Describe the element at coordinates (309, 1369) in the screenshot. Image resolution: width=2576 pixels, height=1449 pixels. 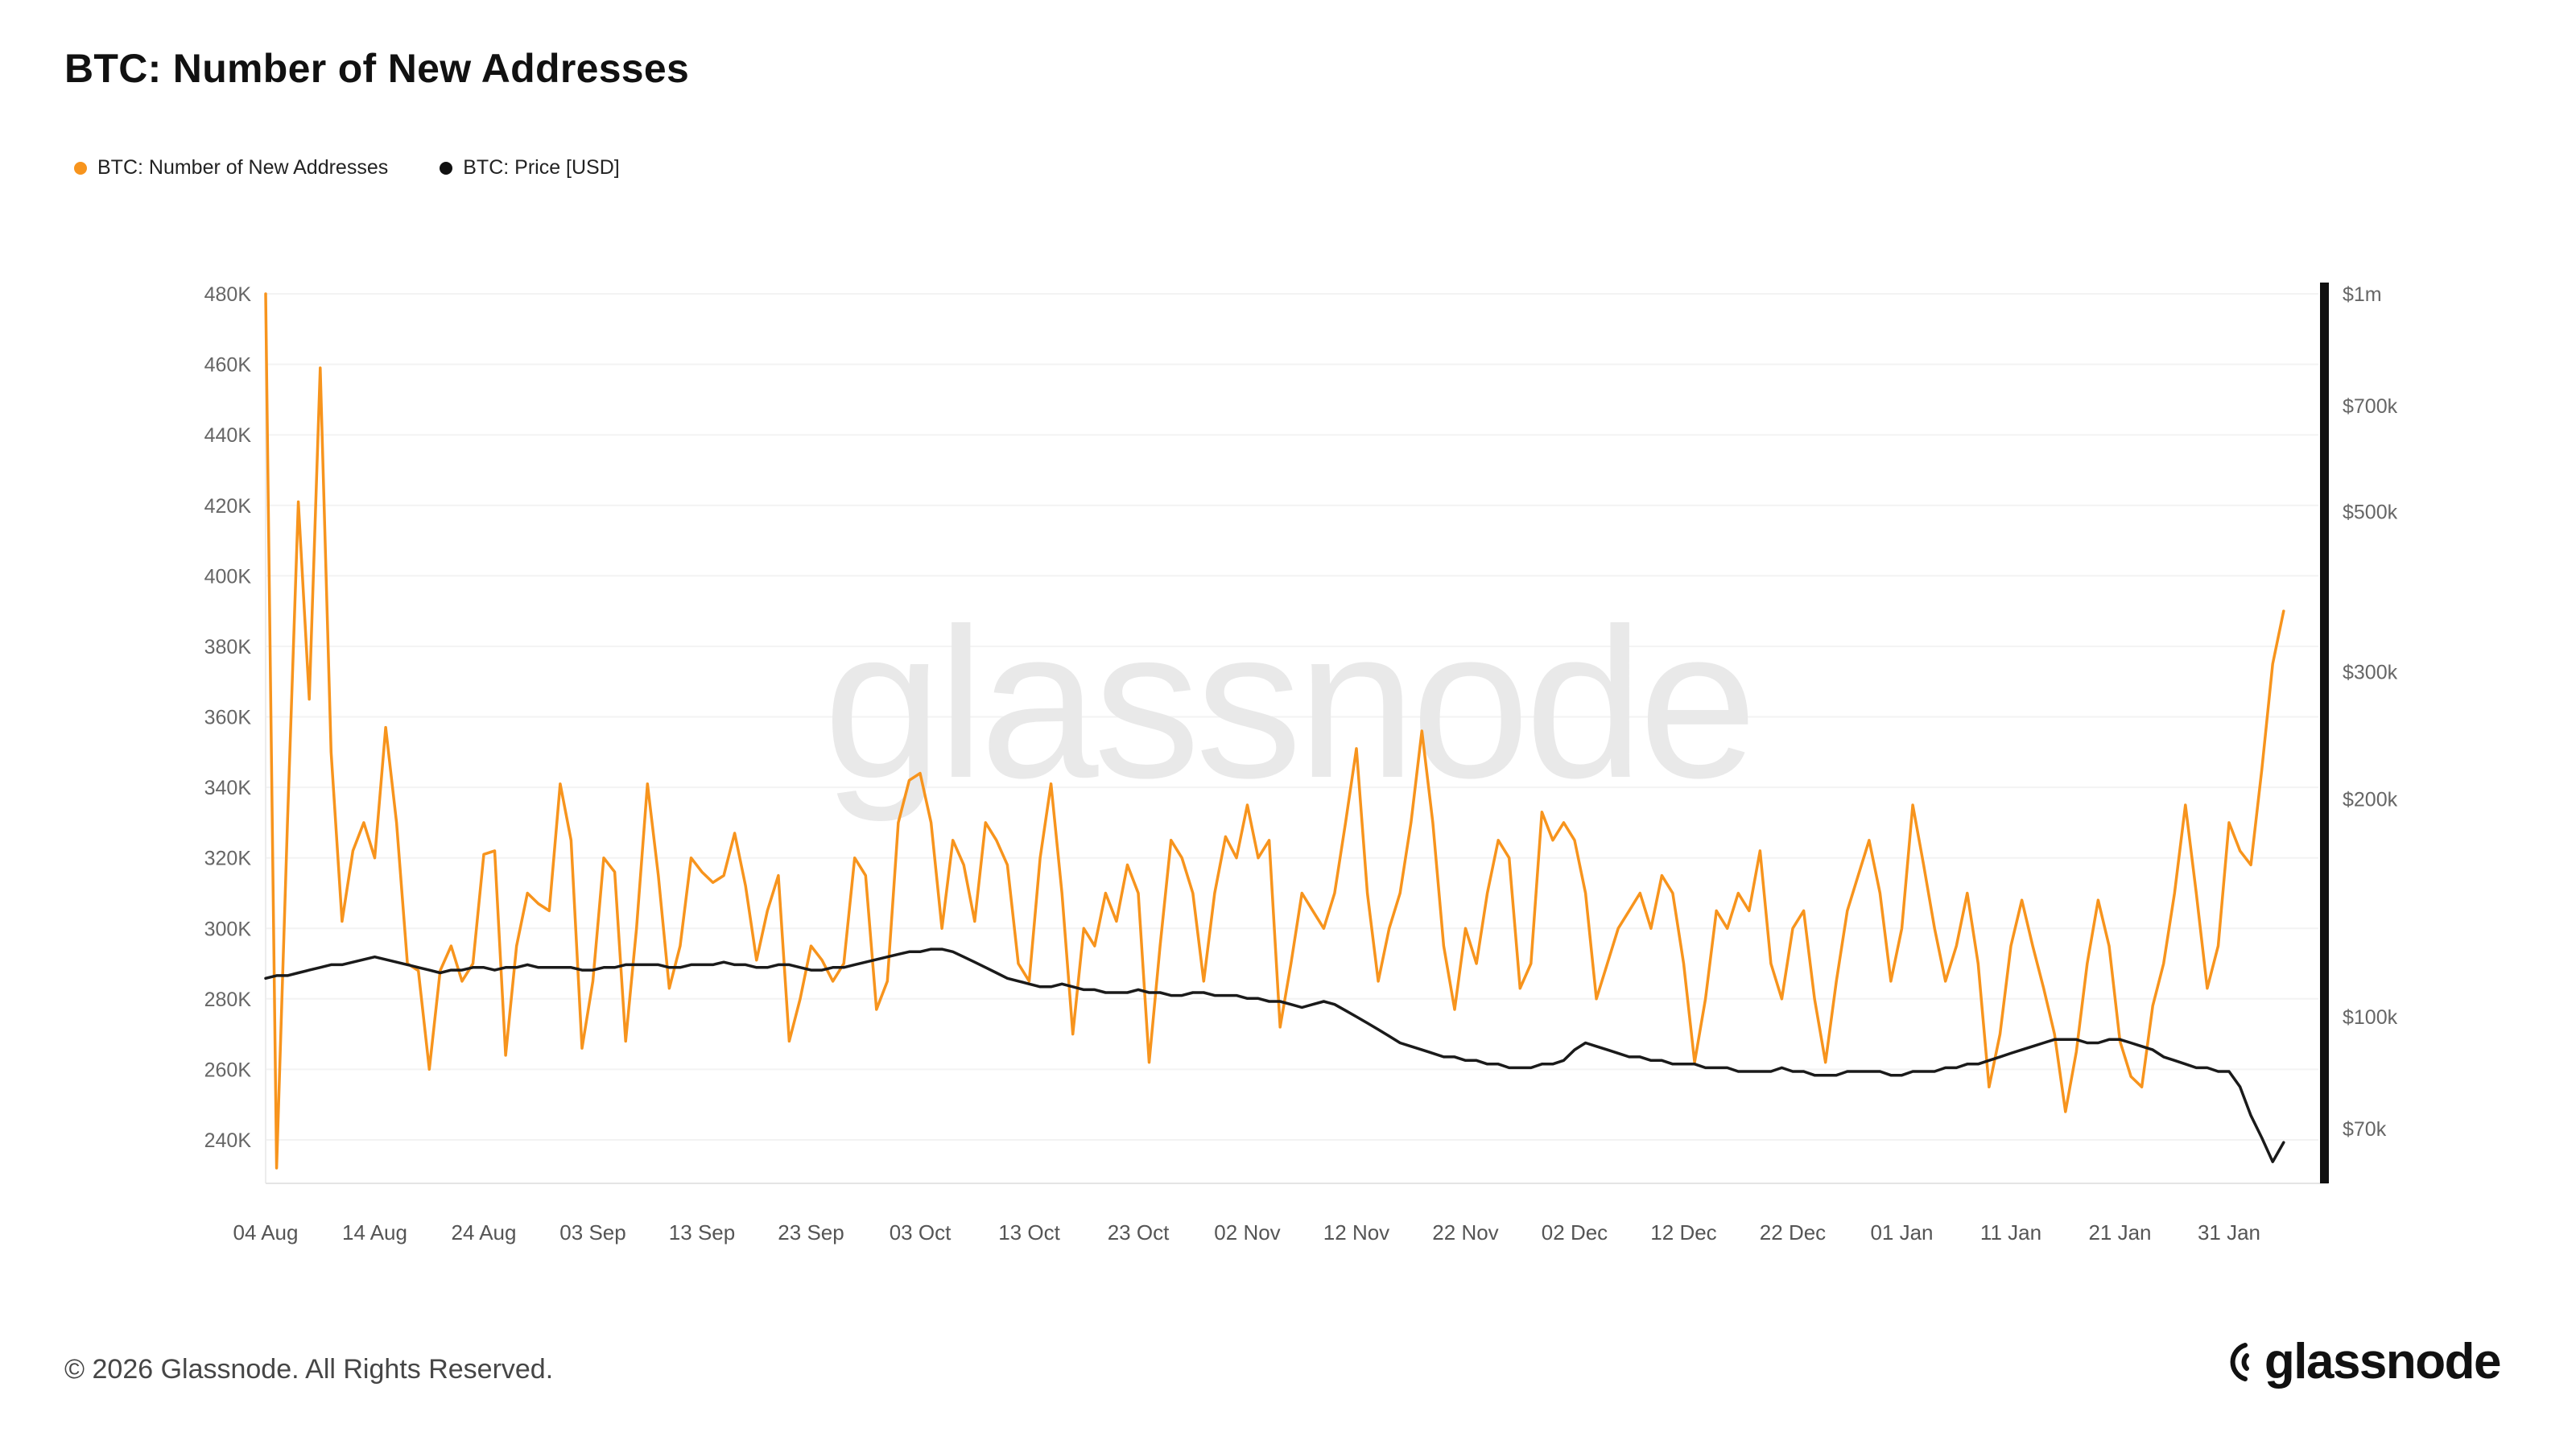
I see `footer-copyright: © 2026 Glassnode. All Rights Reserved.` at that location.